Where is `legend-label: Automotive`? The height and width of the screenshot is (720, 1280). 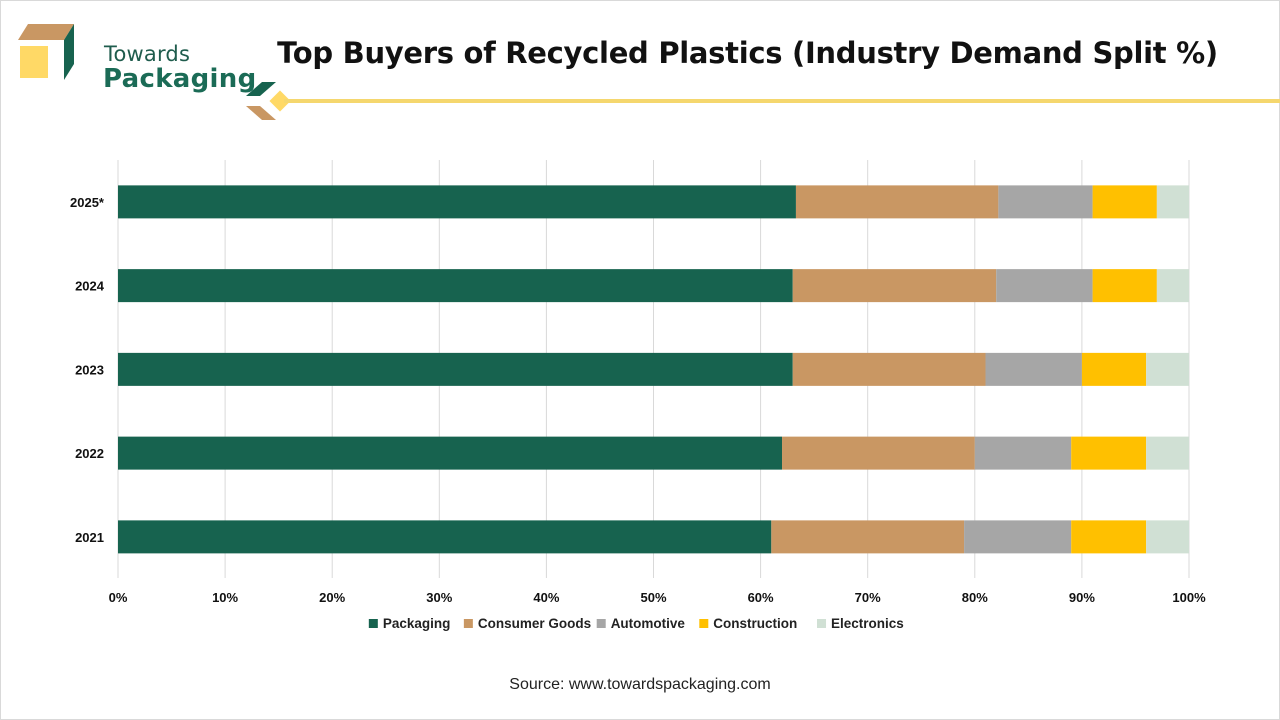
legend-label: Automotive is located at coordinates (648, 623).